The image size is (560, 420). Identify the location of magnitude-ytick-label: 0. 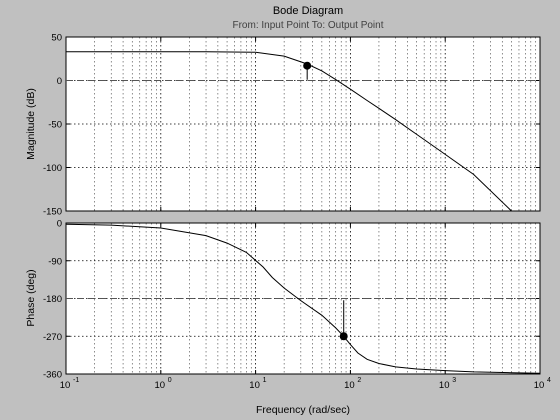
(59, 81).